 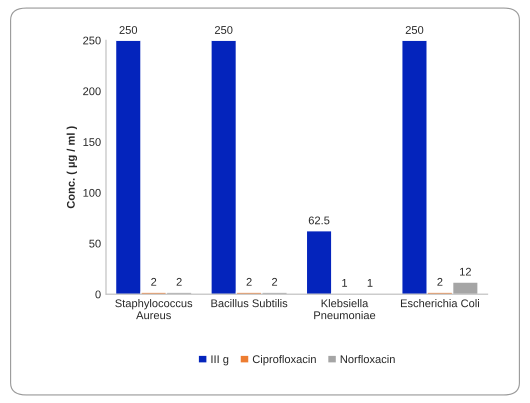 I want to click on y-axis-title: Conc. ( µg / ml ), so click(x=72, y=167).